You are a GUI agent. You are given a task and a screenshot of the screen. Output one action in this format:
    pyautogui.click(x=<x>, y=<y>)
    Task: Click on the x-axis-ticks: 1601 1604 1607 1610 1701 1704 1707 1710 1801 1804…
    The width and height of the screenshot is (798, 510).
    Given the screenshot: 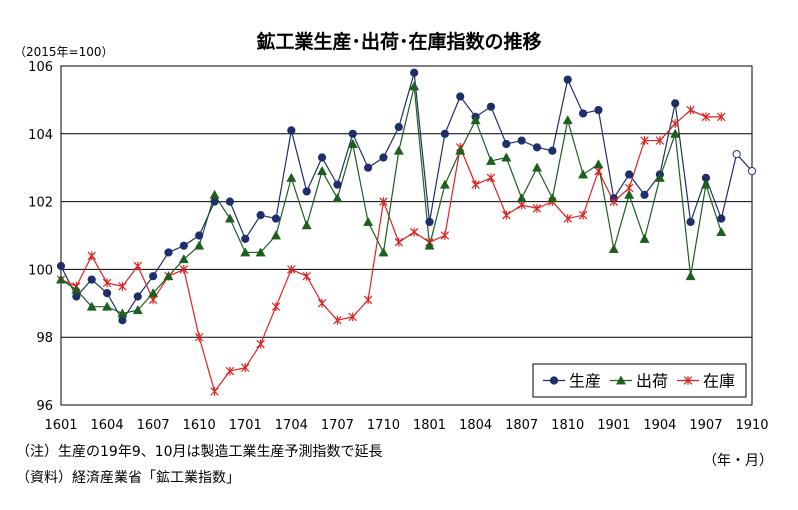 What is the action you would take?
    pyautogui.click(x=406, y=425)
    